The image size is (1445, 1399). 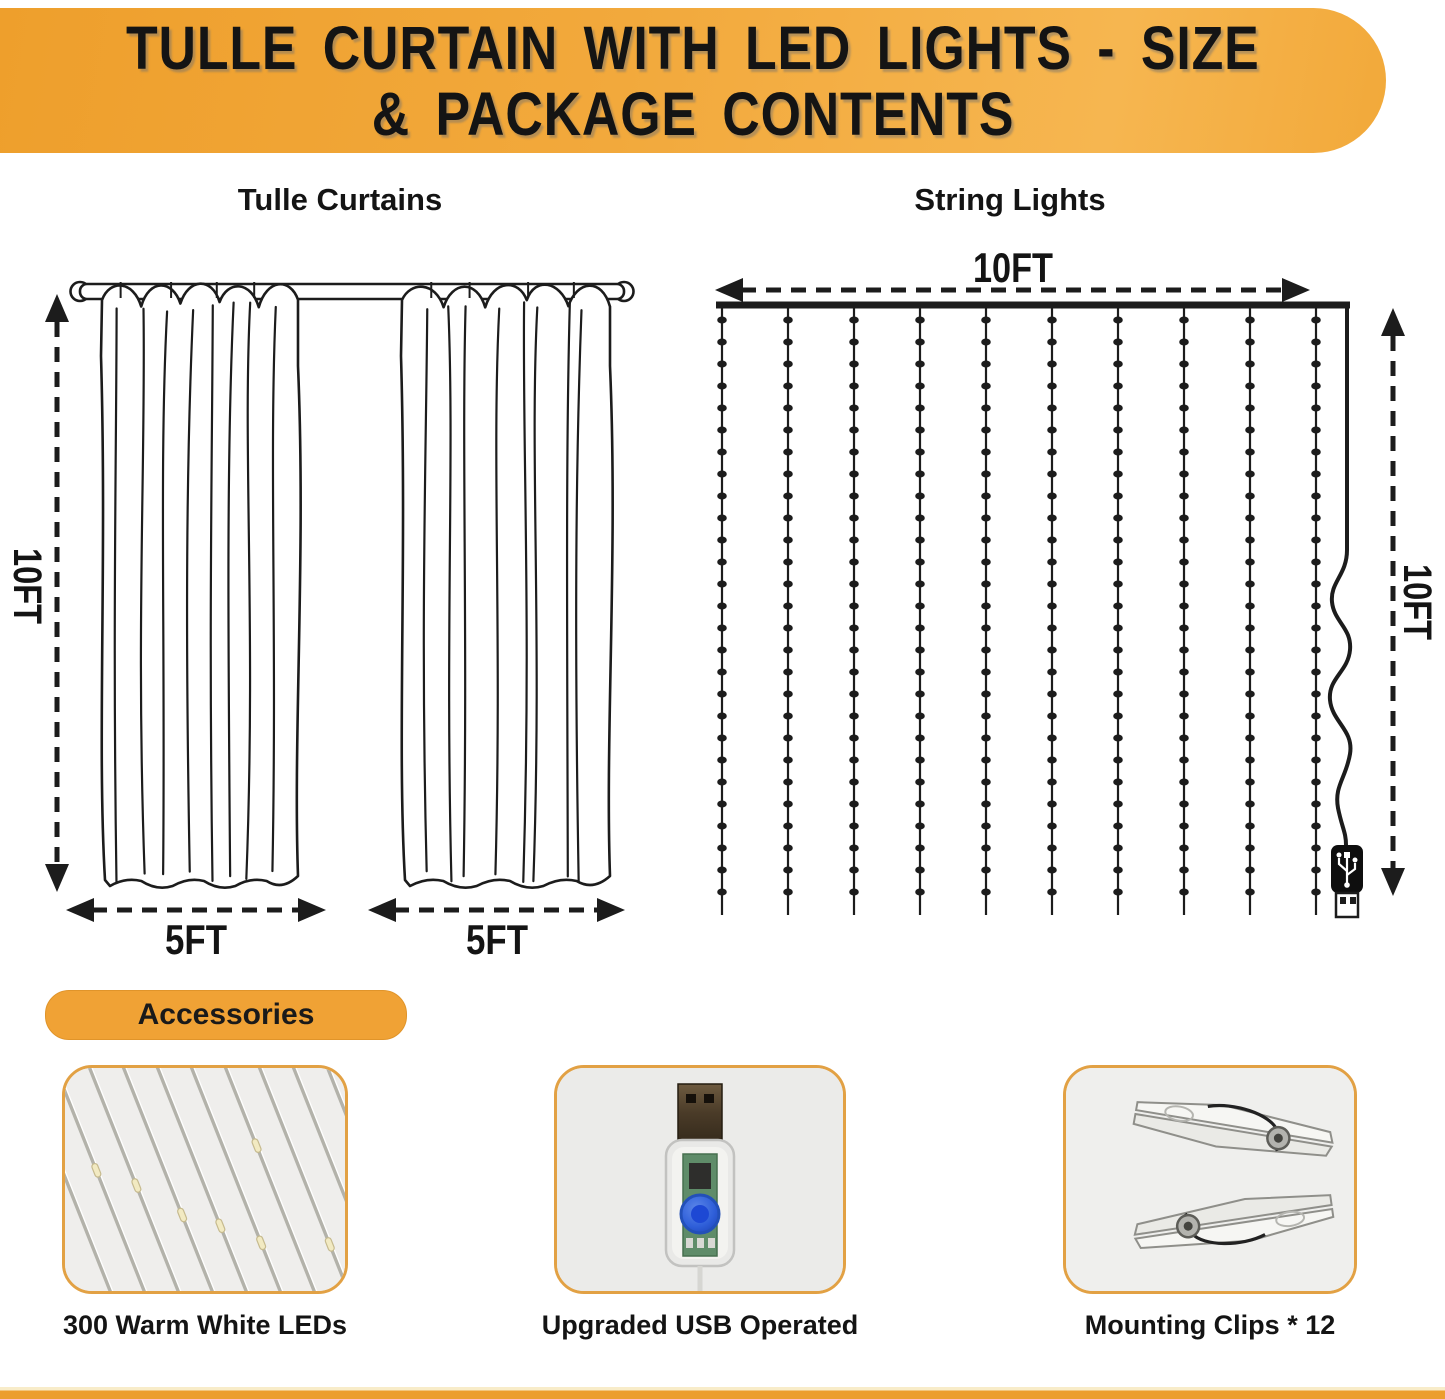 What do you see at coordinates (497, 939) in the screenshot?
I see `panel-width-label-right: 5FT` at bounding box center [497, 939].